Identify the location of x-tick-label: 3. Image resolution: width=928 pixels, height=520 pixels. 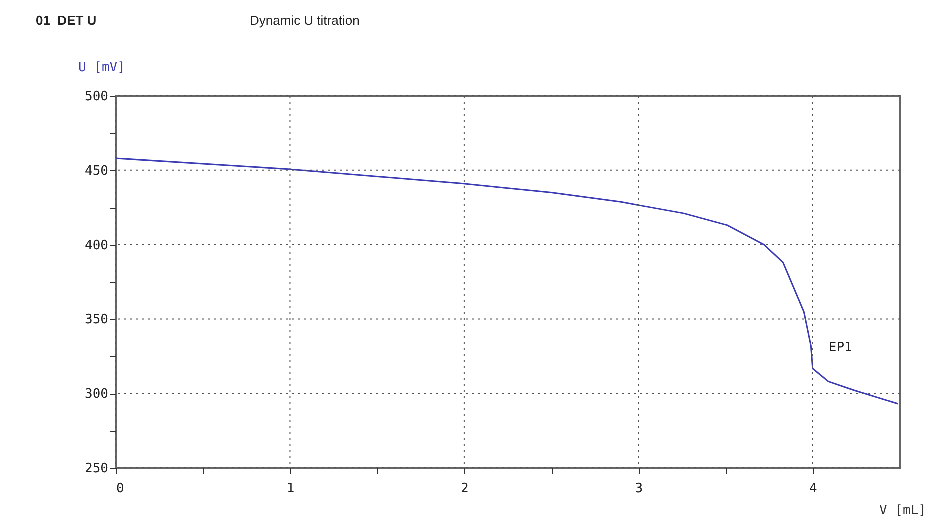
(639, 489).